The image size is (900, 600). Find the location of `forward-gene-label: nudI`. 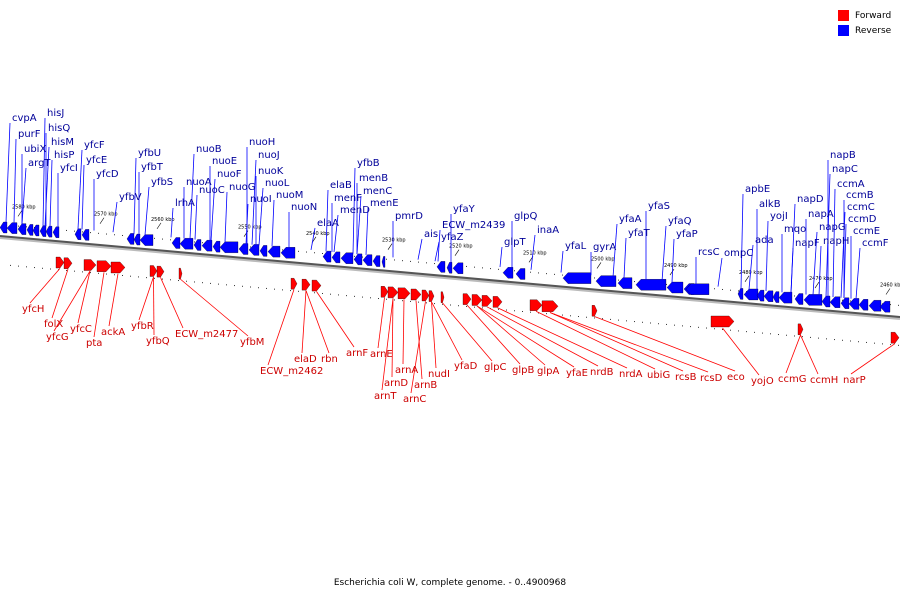

forward-gene-label: nudI is located at coordinates (439, 374).